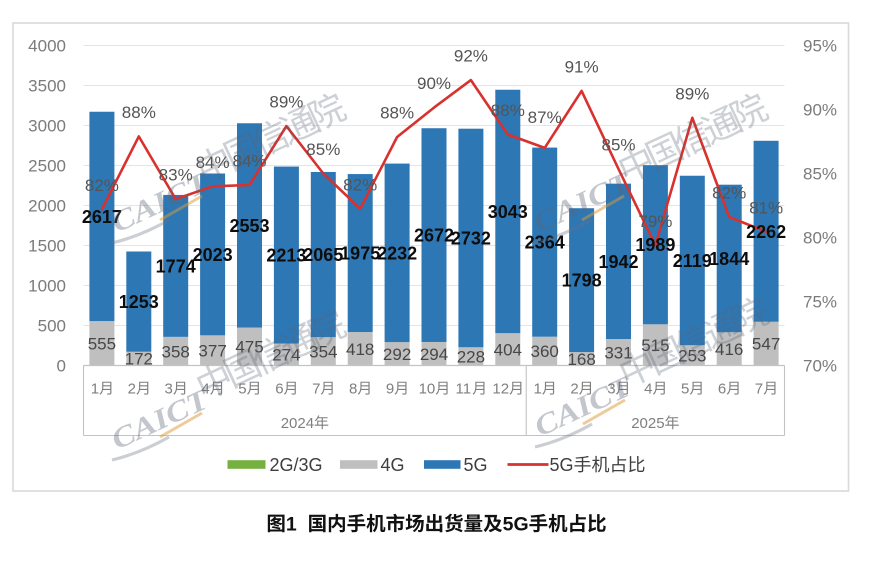  What do you see at coordinates (176, 175) in the screenshot?
I see `svg-text: 83%` at bounding box center [176, 175].